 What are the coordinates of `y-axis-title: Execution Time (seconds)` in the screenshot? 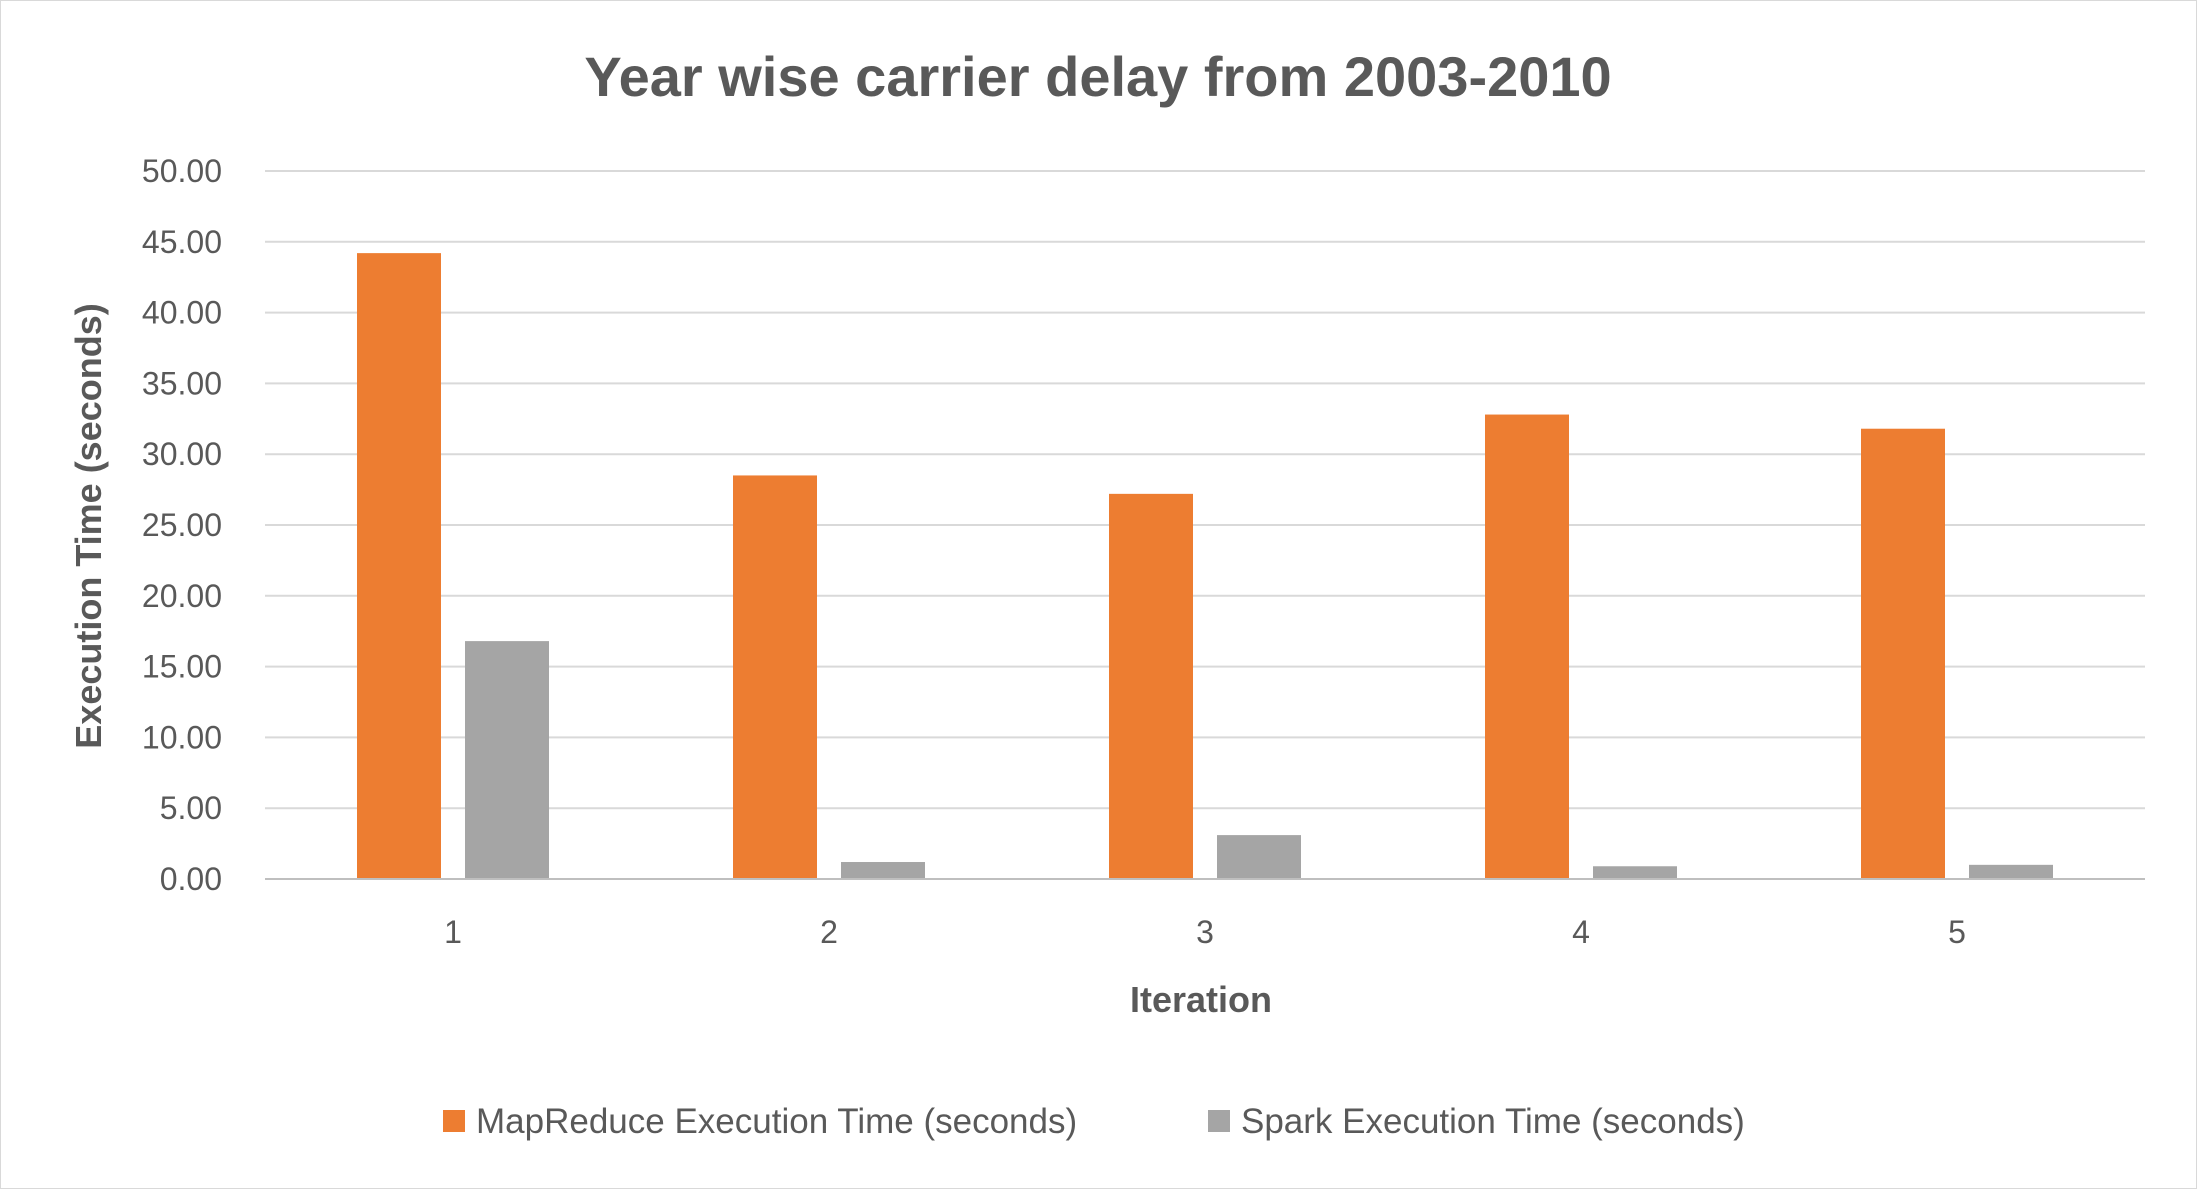 It's located at (88, 525).